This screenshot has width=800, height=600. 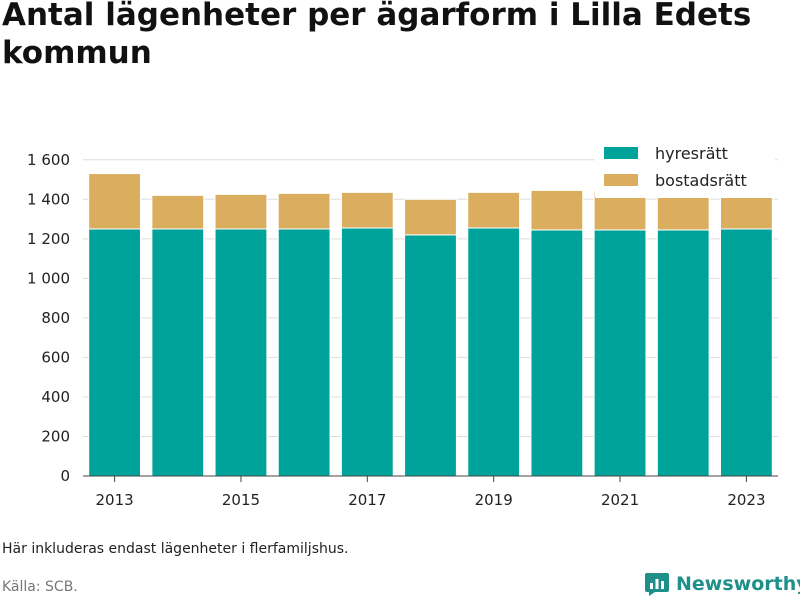 I want to click on newsworthy-logo: Newsworthy, so click(x=722, y=584).